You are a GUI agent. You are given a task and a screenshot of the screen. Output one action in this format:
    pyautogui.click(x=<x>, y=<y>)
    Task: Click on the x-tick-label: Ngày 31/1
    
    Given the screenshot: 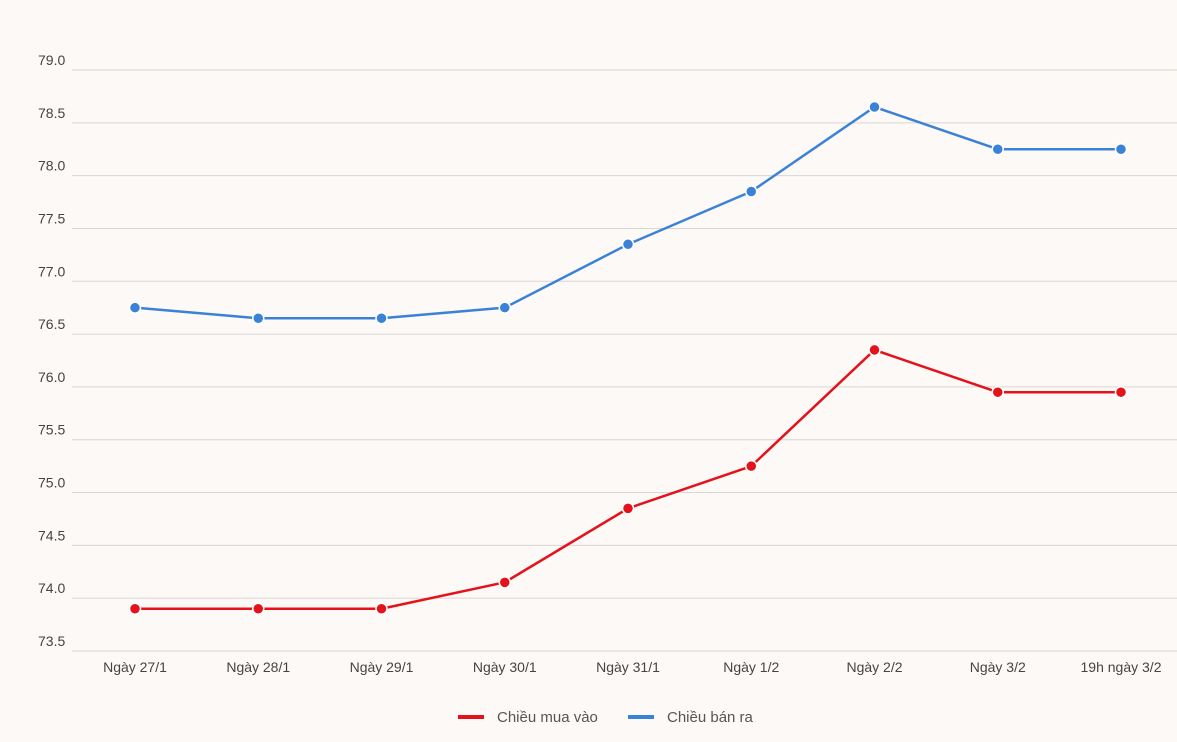 What is the action you would take?
    pyautogui.click(x=628, y=667)
    